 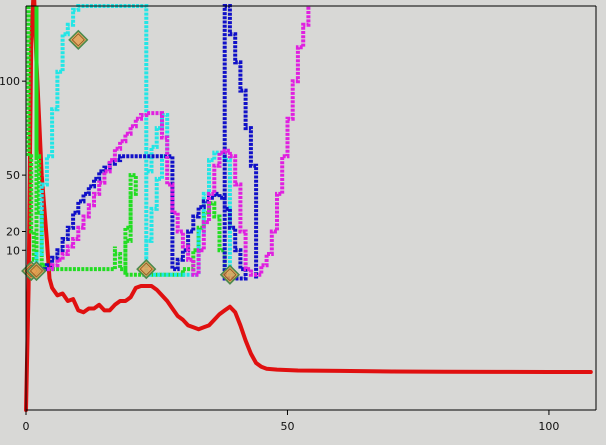 I want to click on y-tick-label-100: 100, so click(x=10, y=81).